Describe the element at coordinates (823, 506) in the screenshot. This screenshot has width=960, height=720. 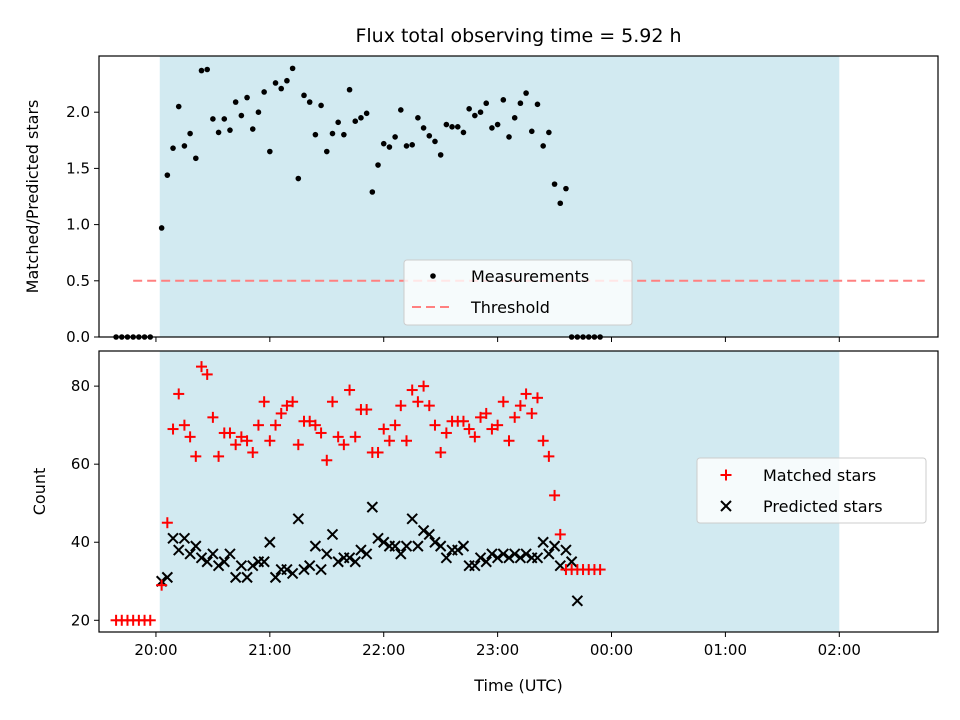
I see `legend-predicted-label: Predicted stars` at that location.